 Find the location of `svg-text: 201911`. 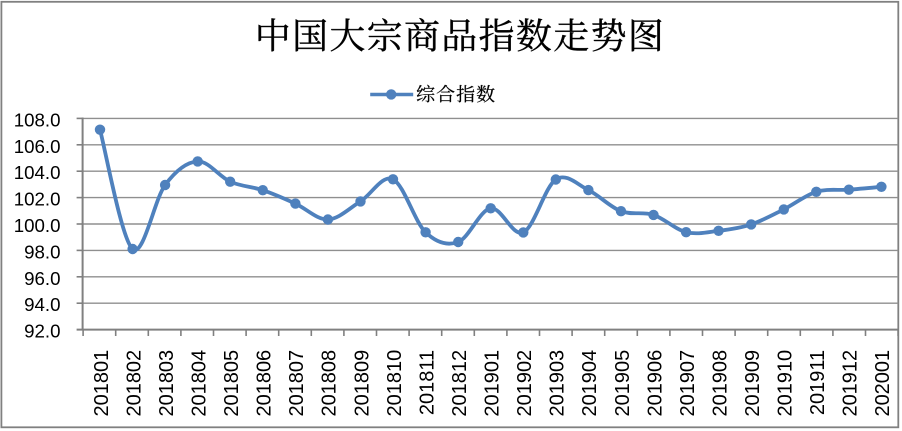

svg-text: 201911 is located at coordinates (818, 382).